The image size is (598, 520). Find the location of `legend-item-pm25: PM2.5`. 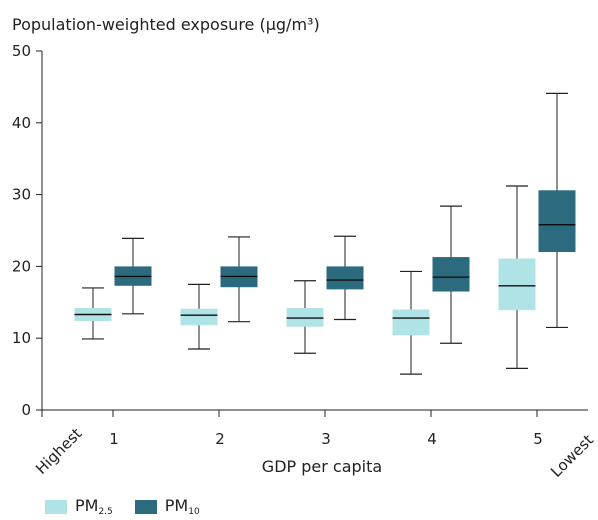

legend-item-pm25: PM2.5 is located at coordinates (79, 506).